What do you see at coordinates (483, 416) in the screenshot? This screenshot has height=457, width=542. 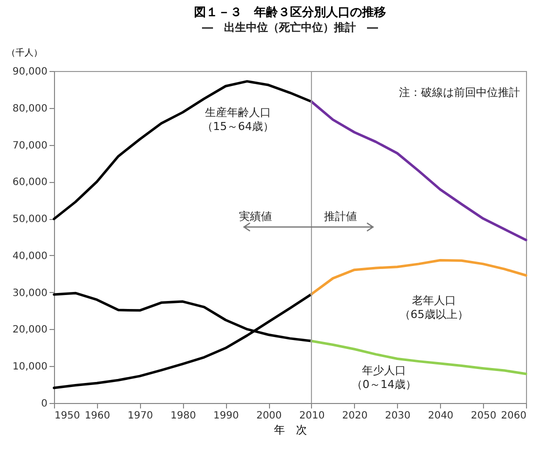 I see `x-tick-label: 2050` at bounding box center [483, 416].